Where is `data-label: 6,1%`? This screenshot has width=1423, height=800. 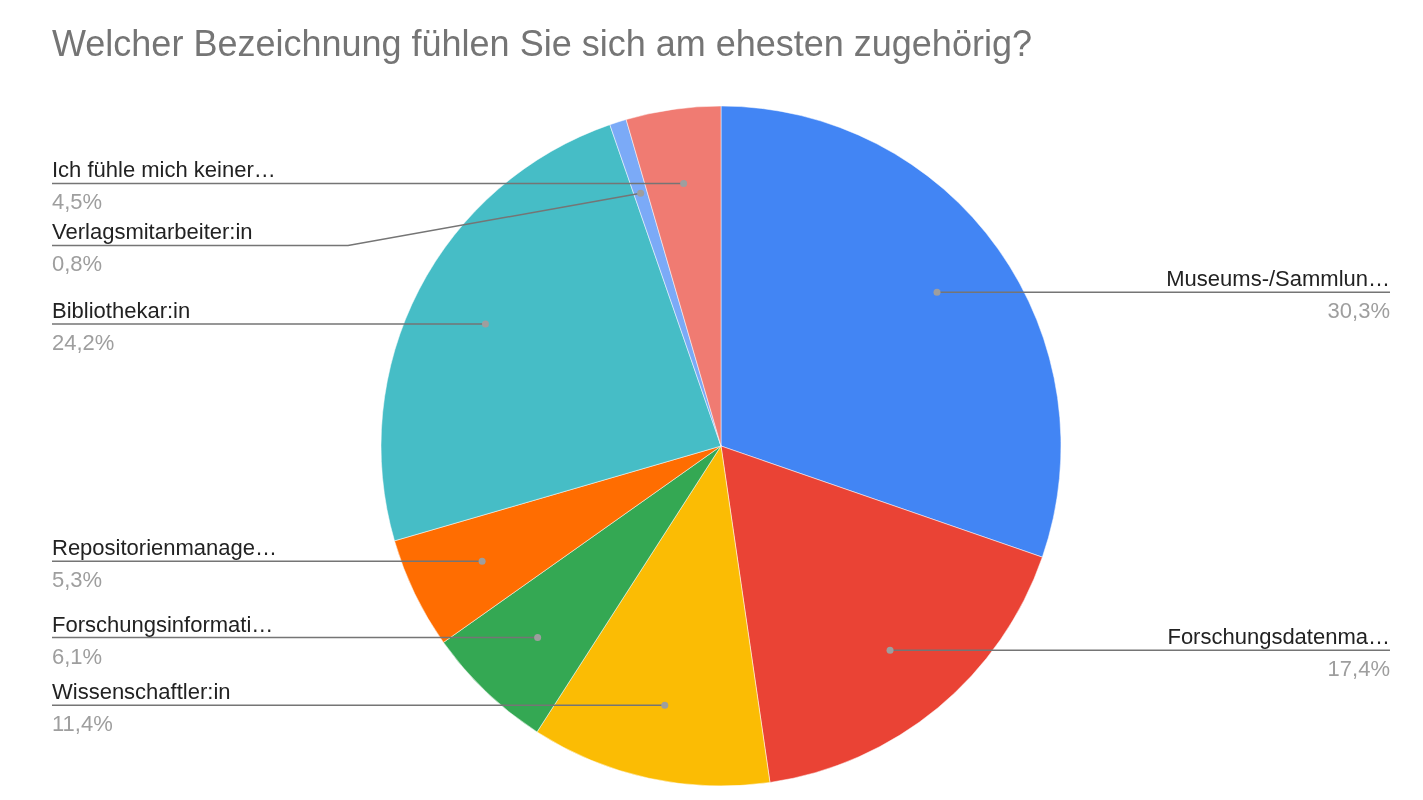 data-label: 6,1% is located at coordinates (77, 656).